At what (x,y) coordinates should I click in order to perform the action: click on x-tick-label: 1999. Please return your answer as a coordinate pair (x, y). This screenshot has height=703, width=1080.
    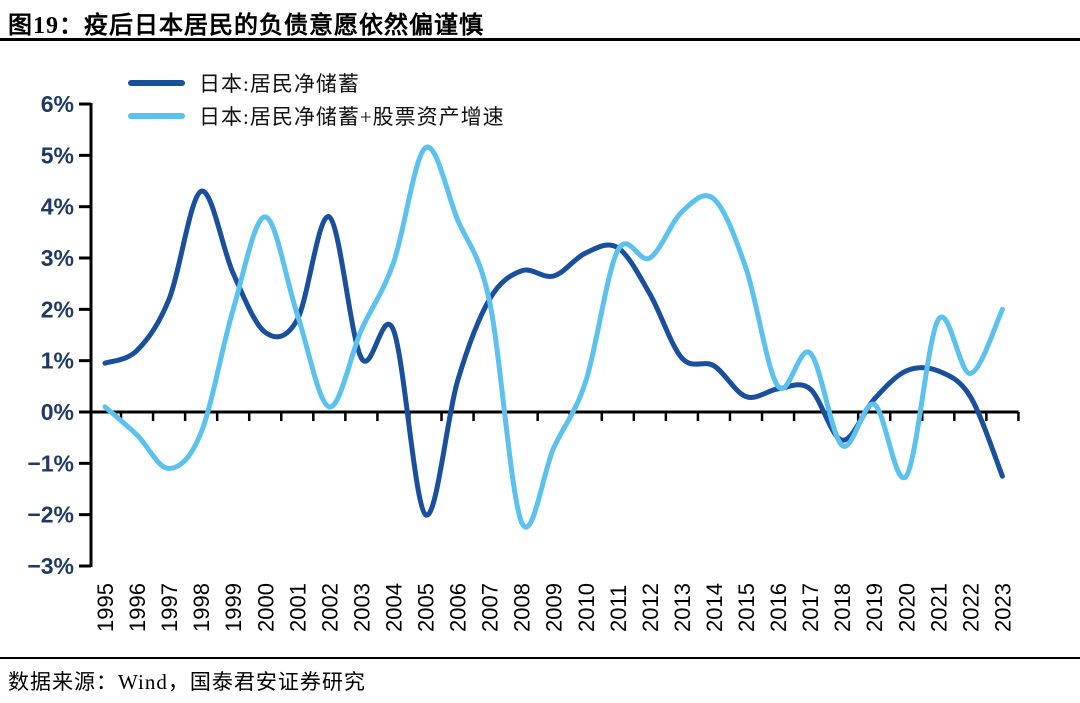
    Looking at the image, I should click on (233, 607).